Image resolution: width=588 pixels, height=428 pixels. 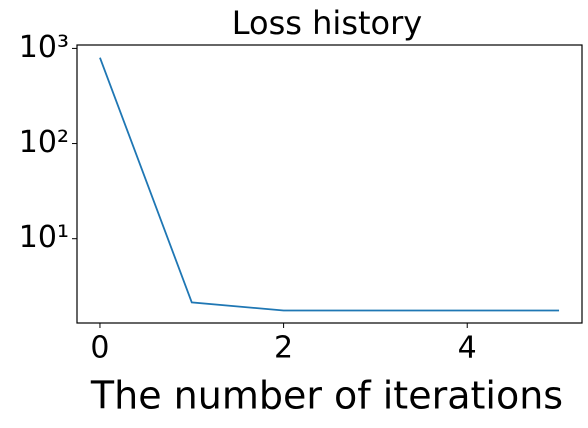 I want to click on y-tick-label: 10¹, so click(x=44, y=237).